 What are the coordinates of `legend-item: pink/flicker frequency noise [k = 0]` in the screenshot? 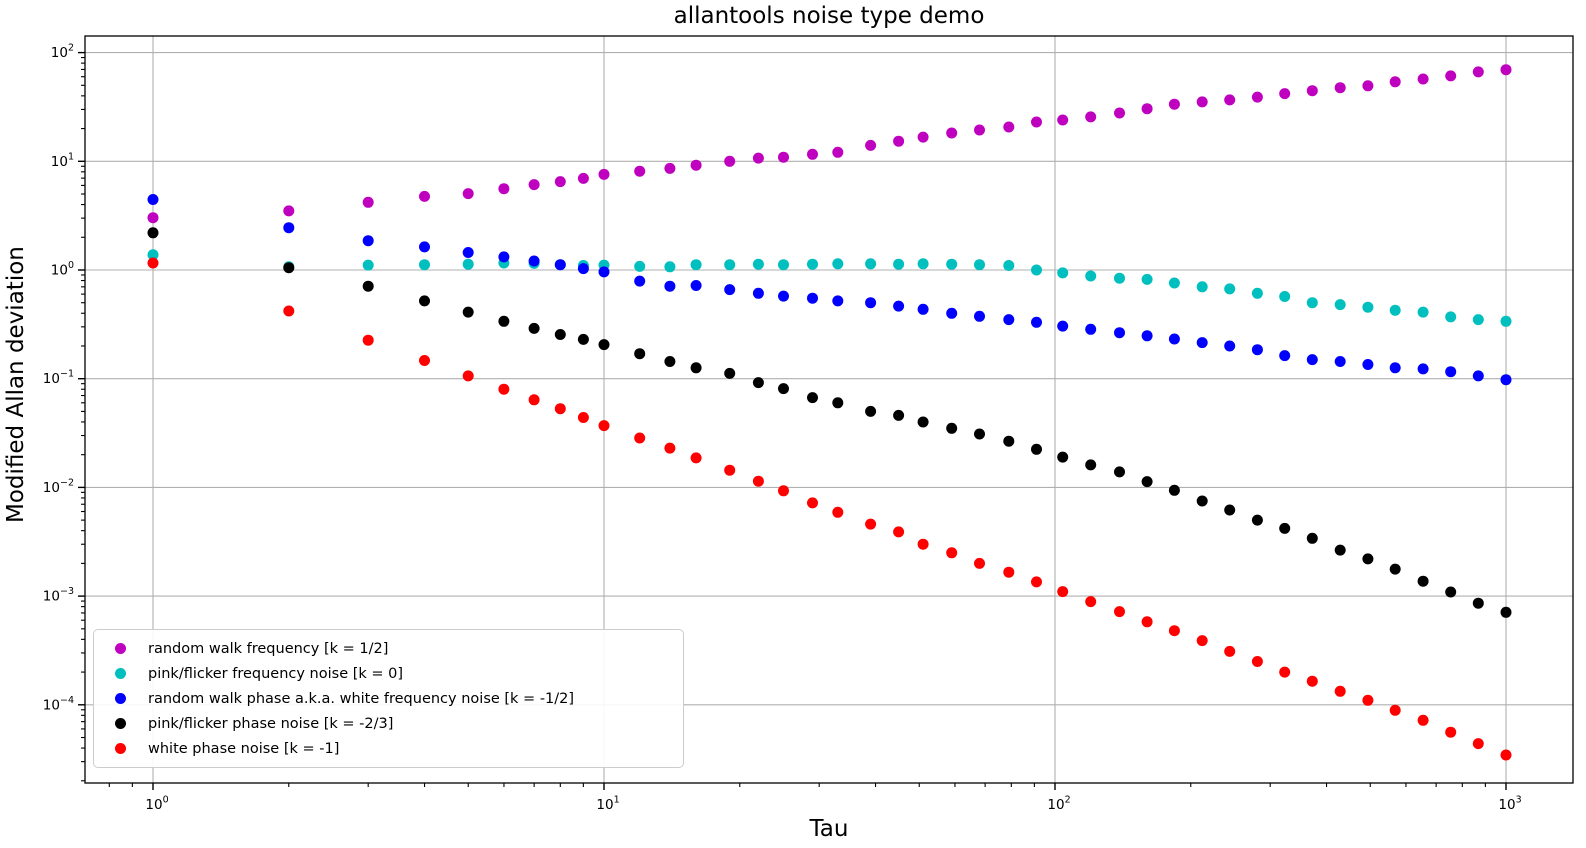 It's located at (388, 674).